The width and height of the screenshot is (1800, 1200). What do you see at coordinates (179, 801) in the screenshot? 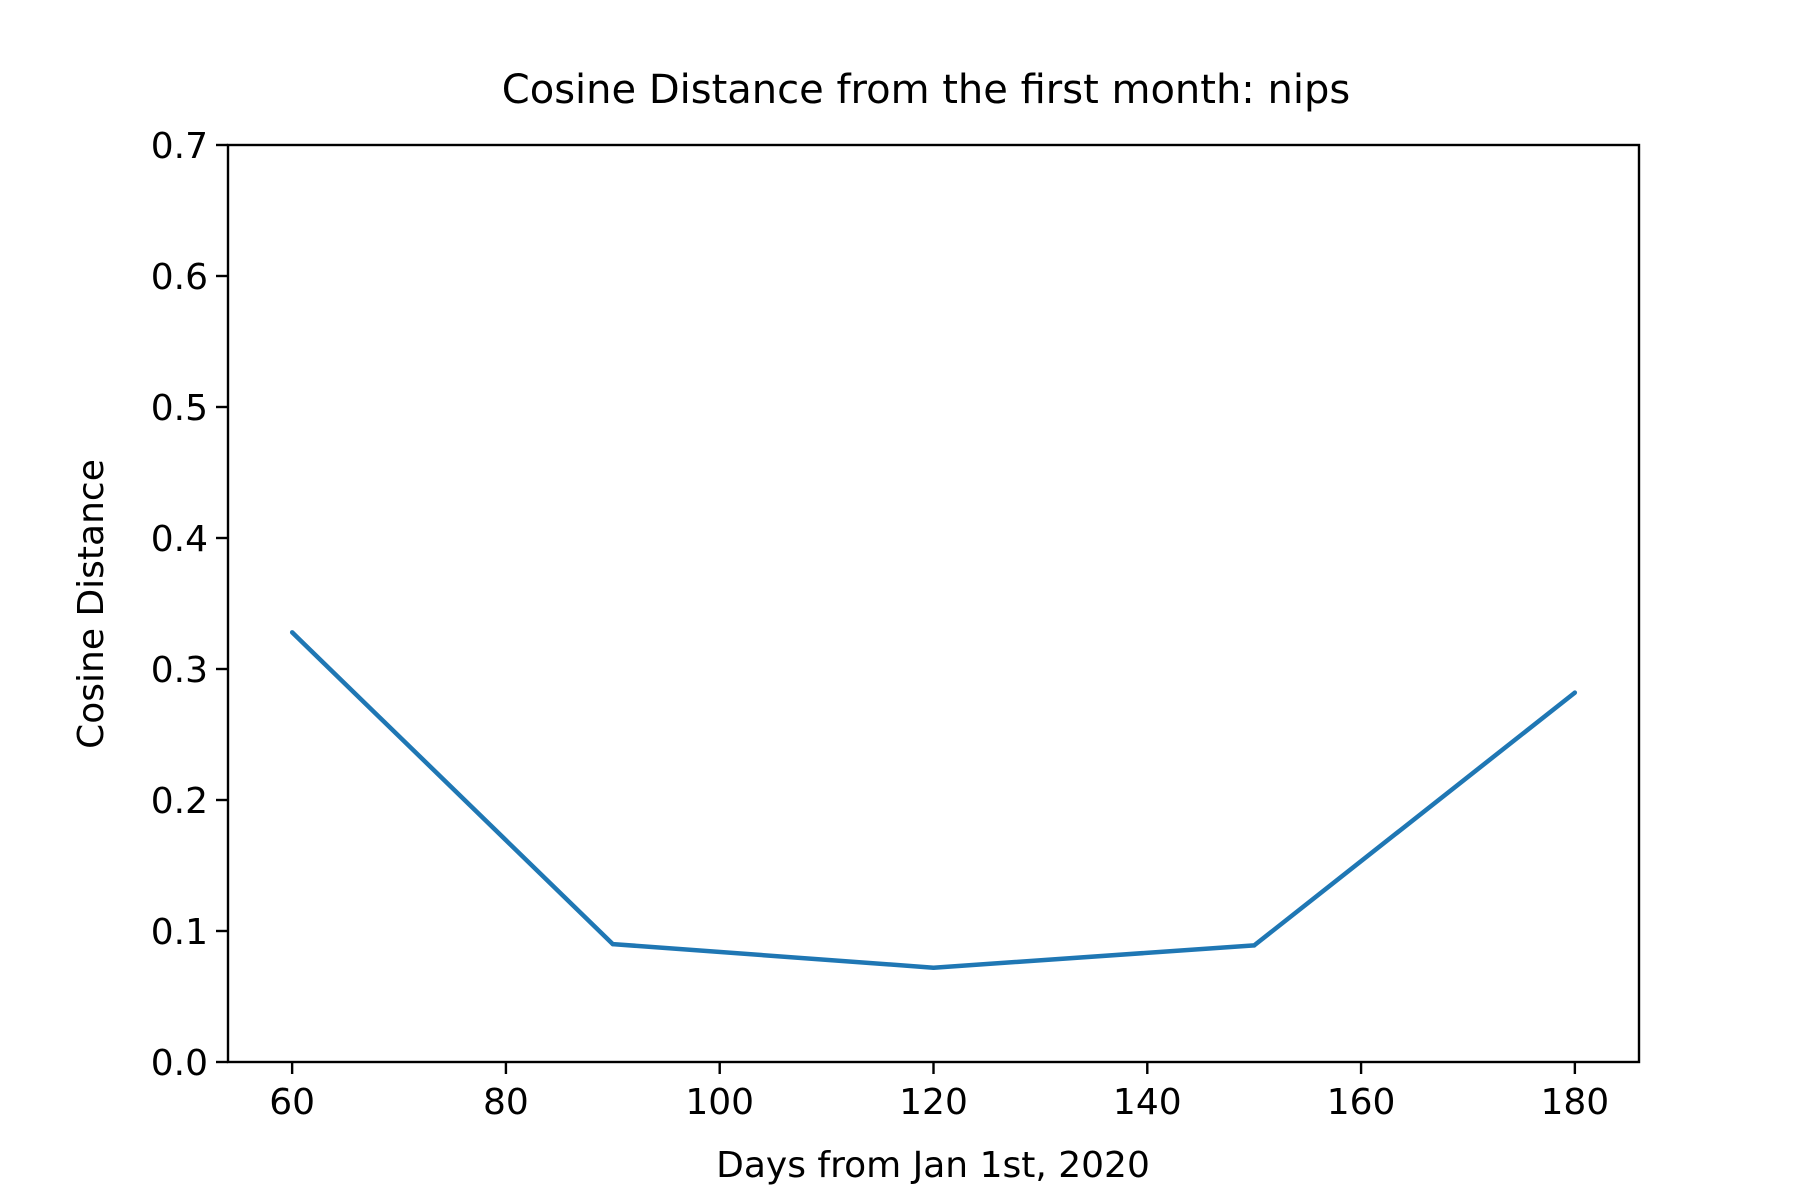
I see `y-tick-label: 0.2` at bounding box center [179, 801].